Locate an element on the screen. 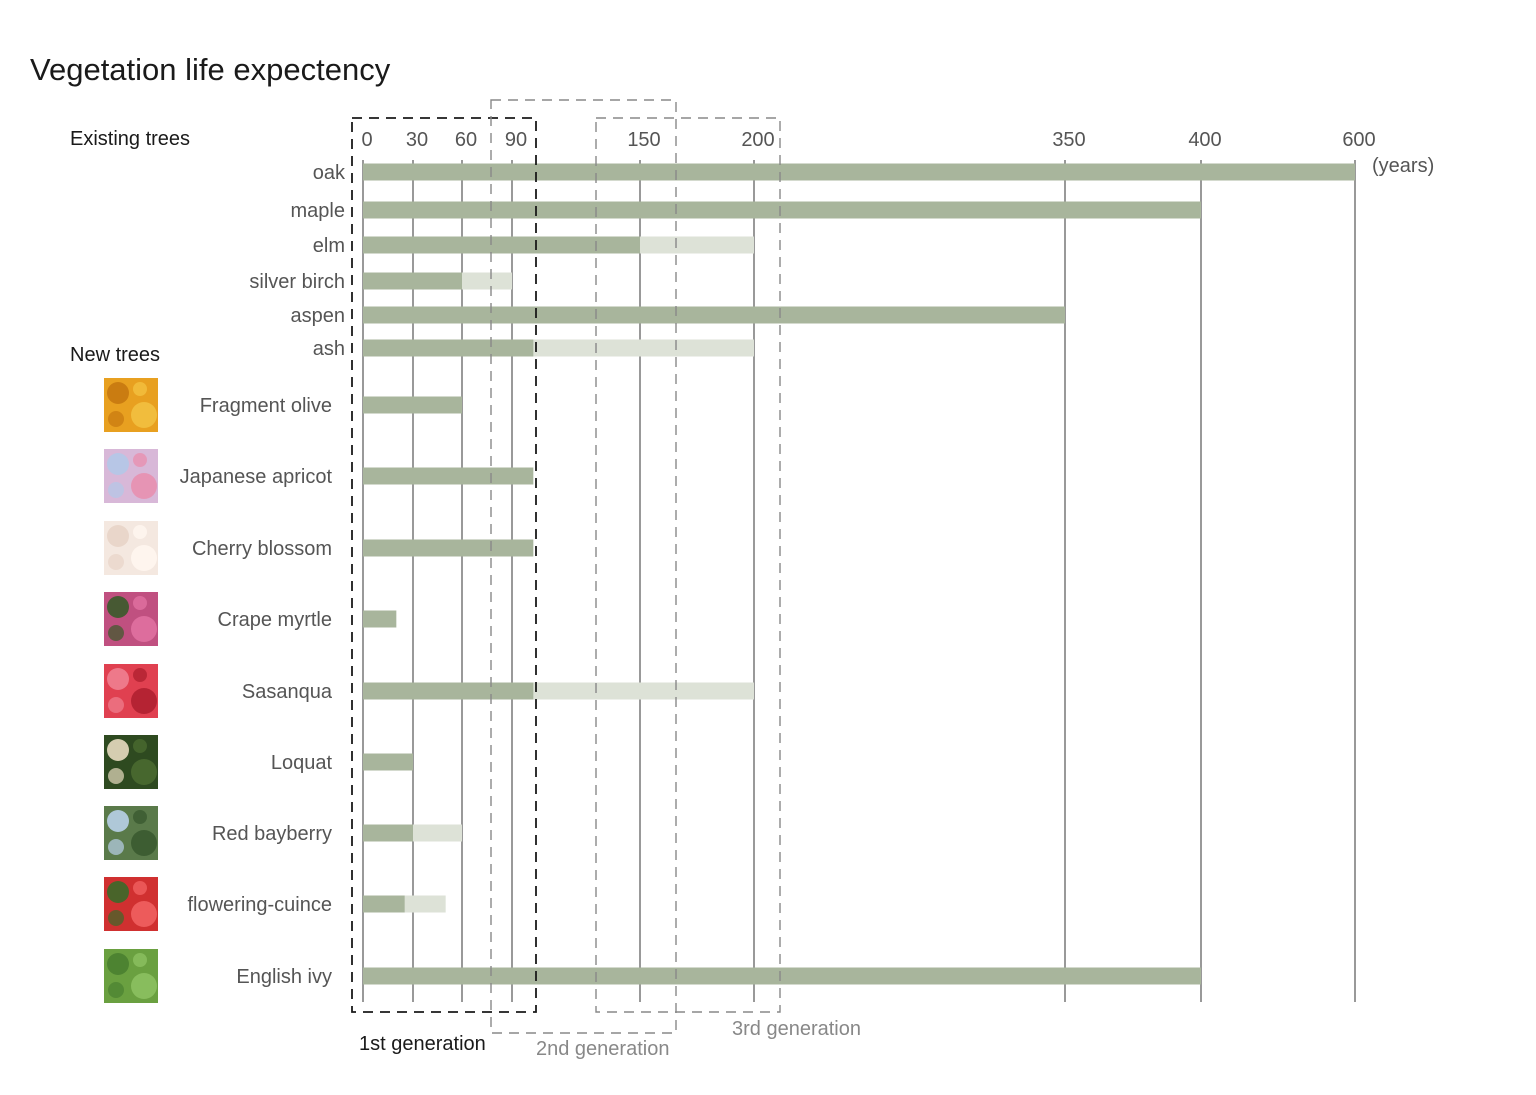  section-label-existing-trees: Existing trees is located at coordinates (130, 139).